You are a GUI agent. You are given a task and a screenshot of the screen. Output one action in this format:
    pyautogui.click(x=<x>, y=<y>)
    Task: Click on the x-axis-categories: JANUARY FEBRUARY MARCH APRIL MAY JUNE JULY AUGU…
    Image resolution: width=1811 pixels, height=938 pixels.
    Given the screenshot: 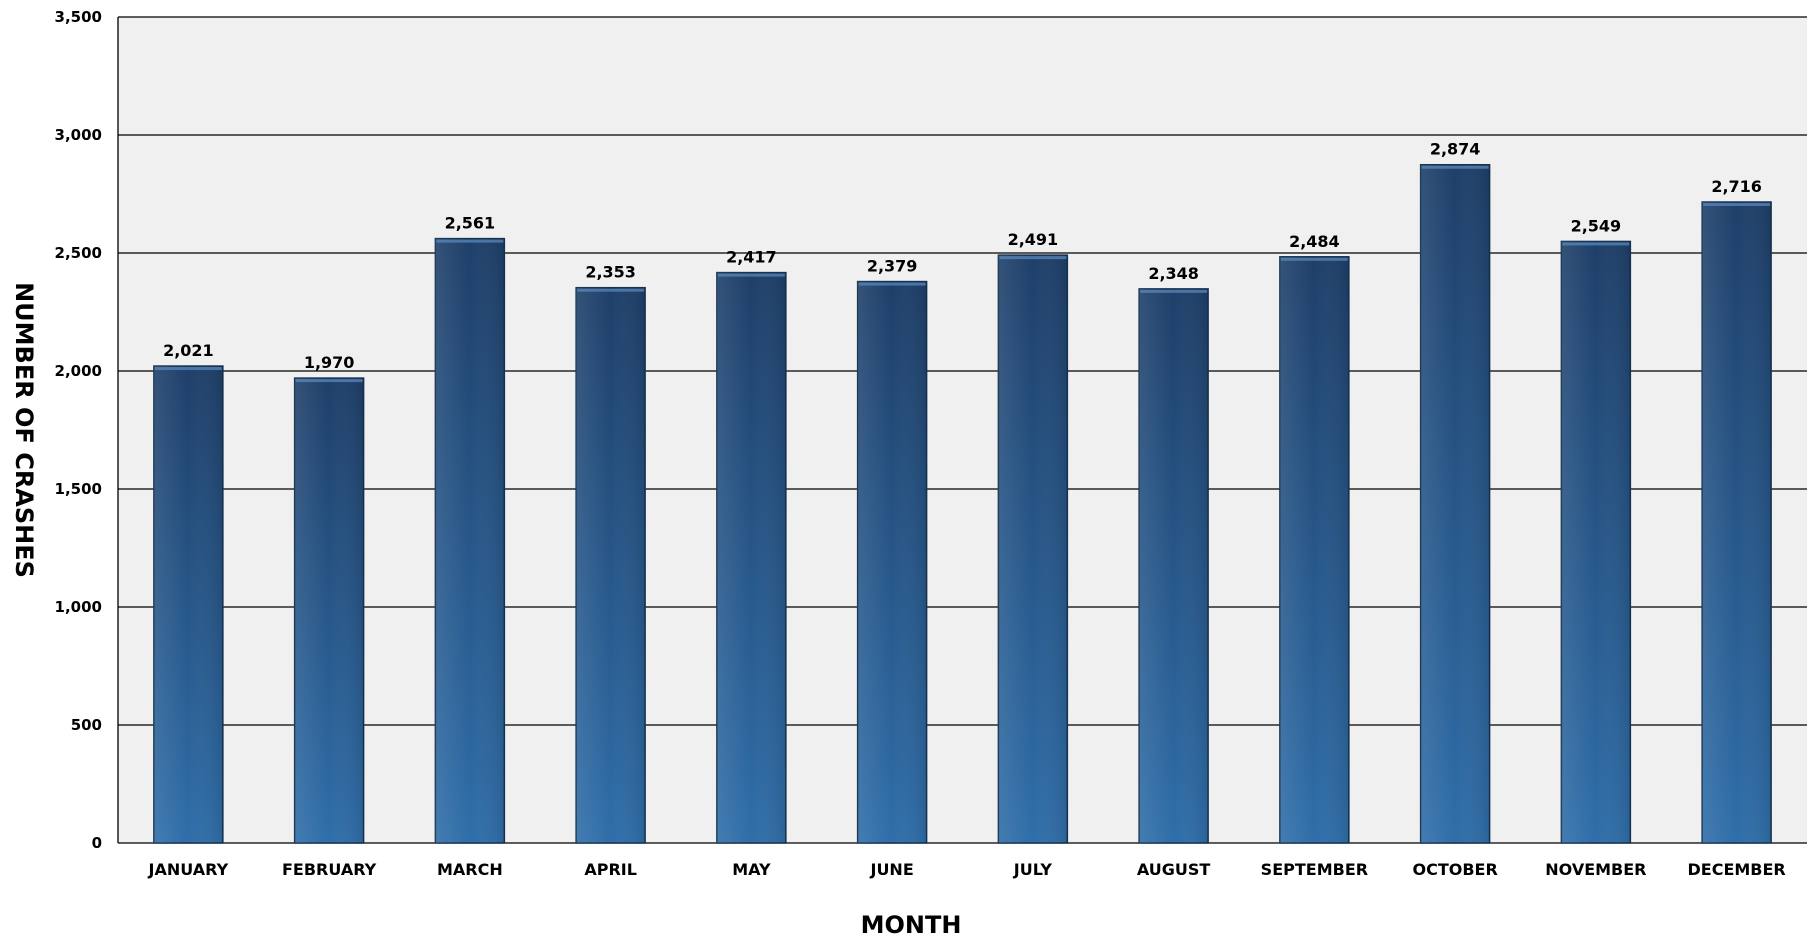 What is the action you would take?
    pyautogui.click(x=967, y=869)
    